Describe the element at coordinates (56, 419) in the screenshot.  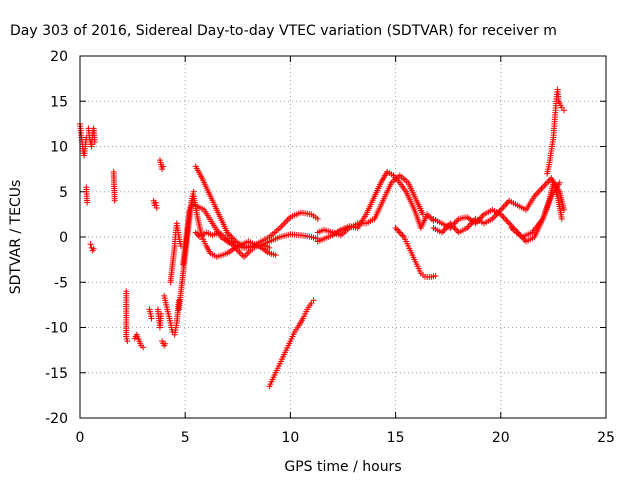
I see `y-tick-label: -20` at that location.